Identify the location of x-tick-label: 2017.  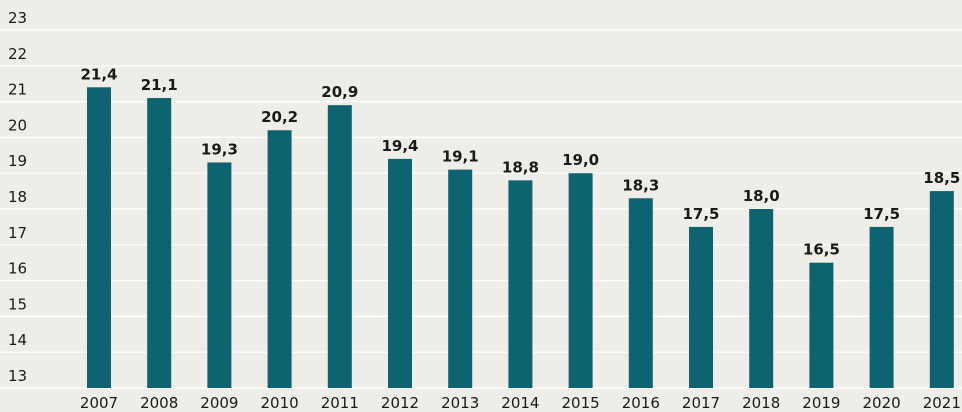
(701, 403).